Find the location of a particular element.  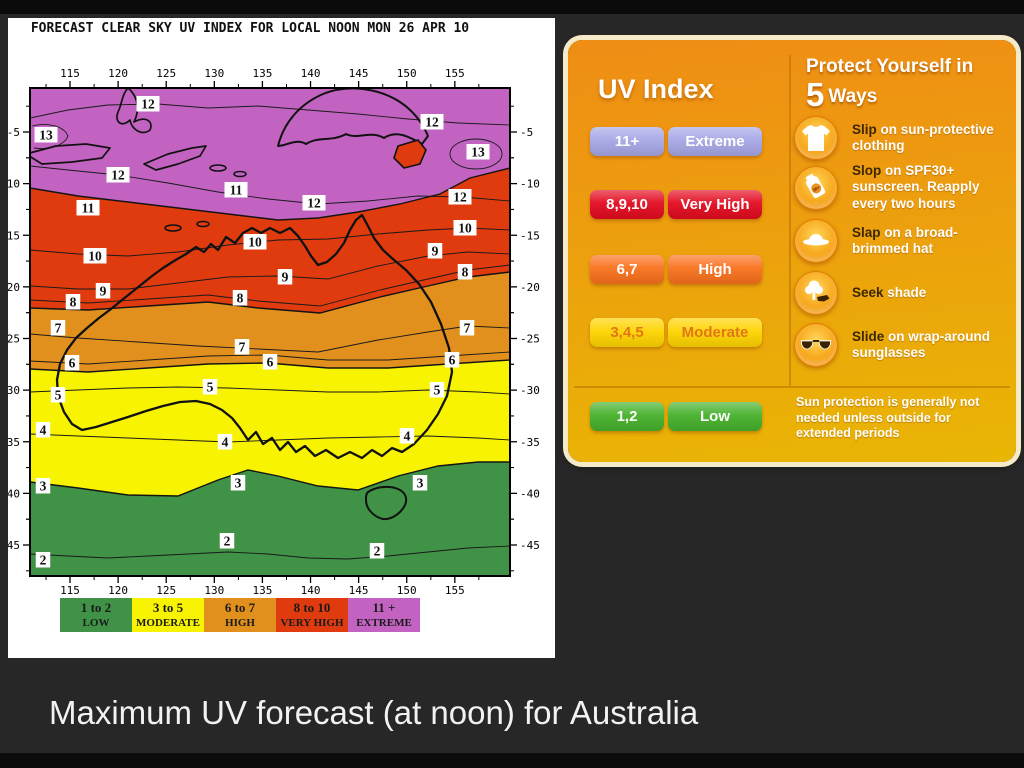

svg-text: 6 to 7 is located at coordinates (240, 607).